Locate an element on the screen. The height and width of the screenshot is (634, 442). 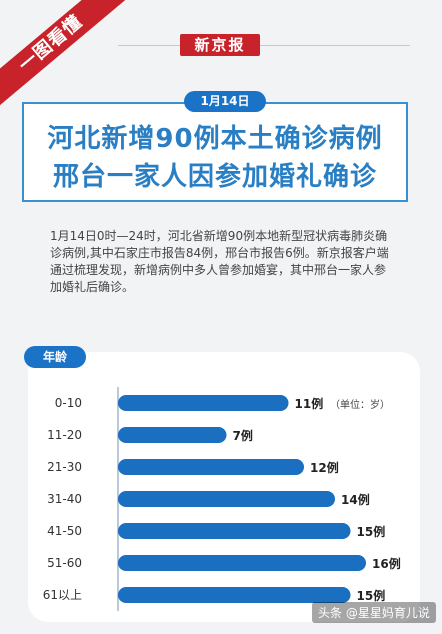
headline-line-2: 邢台一家人因参加婚礼确诊 is located at coordinates (214, 177).